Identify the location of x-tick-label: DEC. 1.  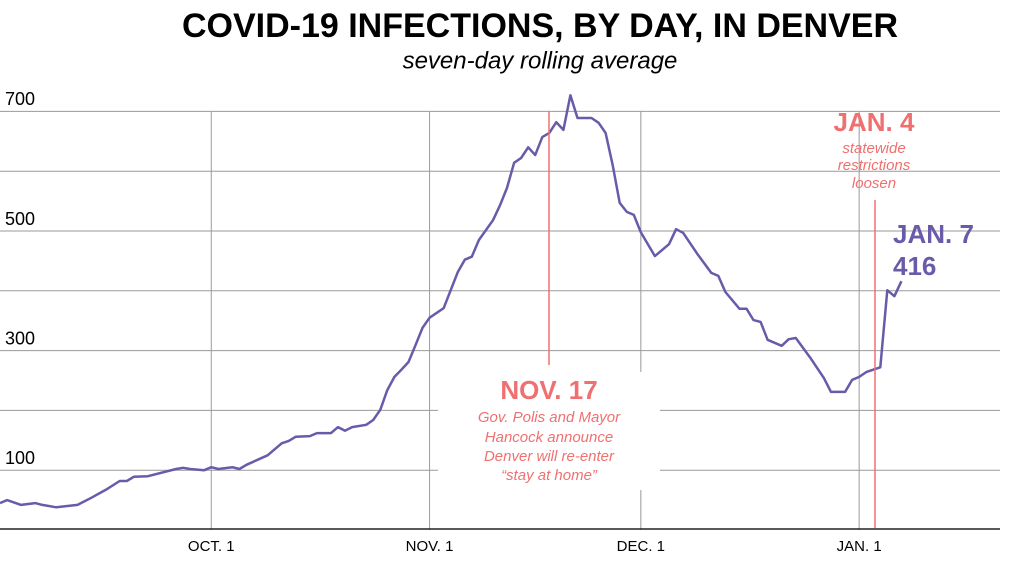
(641, 546).